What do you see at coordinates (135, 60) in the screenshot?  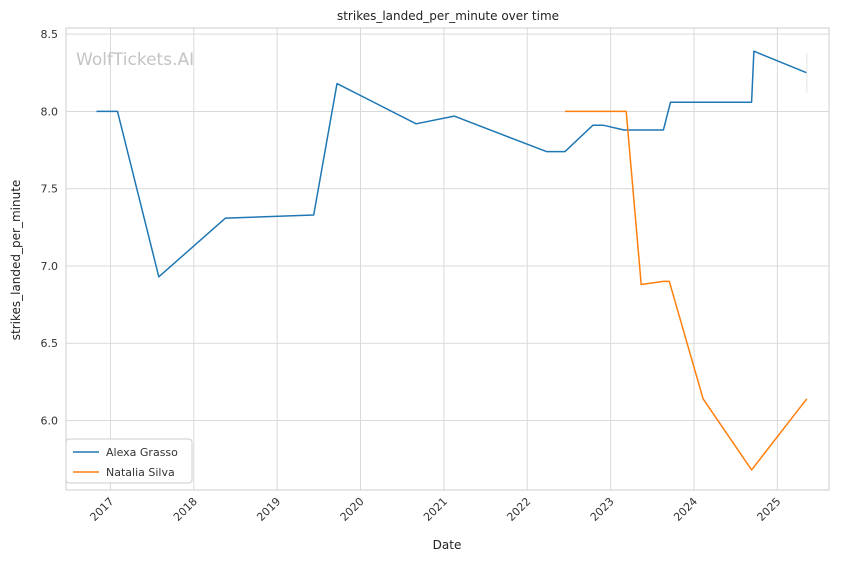 I see `watermark: WolfTickets.AI` at bounding box center [135, 60].